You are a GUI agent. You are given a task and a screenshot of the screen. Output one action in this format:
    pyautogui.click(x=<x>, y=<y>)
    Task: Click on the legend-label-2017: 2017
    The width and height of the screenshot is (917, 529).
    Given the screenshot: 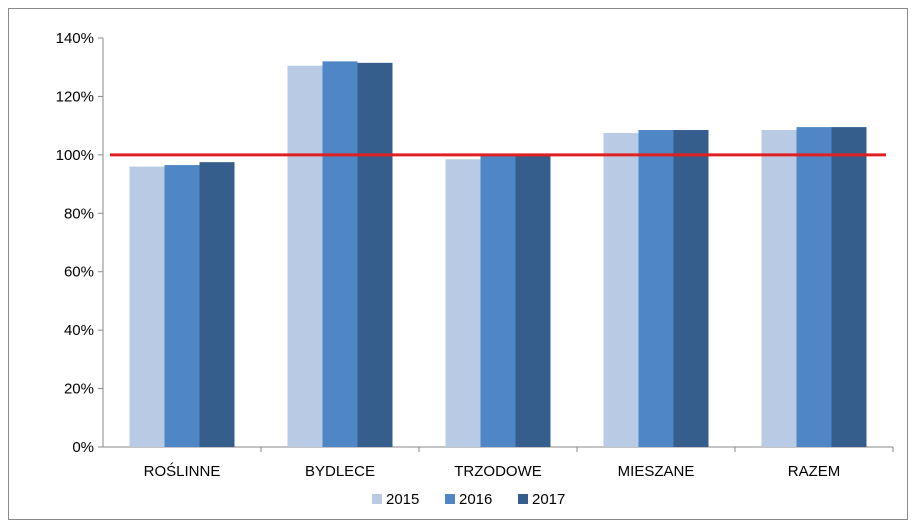 What is the action you would take?
    pyautogui.click(x=548, y=499)
    